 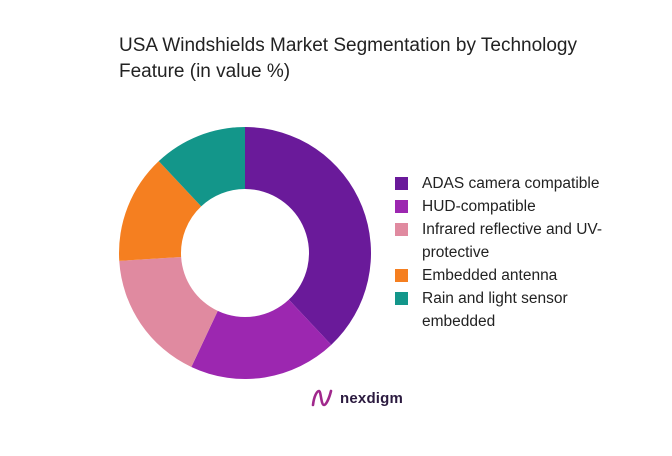 What do you see at coordinates (459, 321) in the screenshot?
I see `legend-label-rain-sensor-line-2: embedded` at bounding box center [459, 321].